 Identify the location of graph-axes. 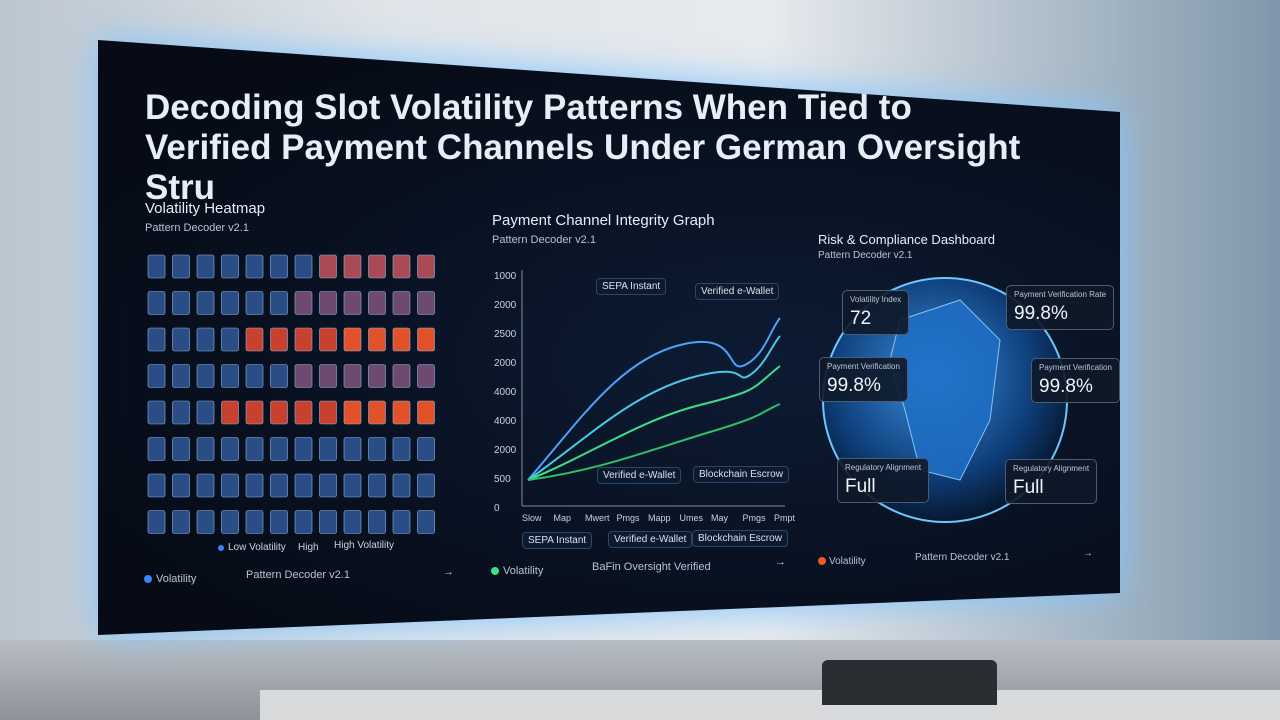
(653, 388).